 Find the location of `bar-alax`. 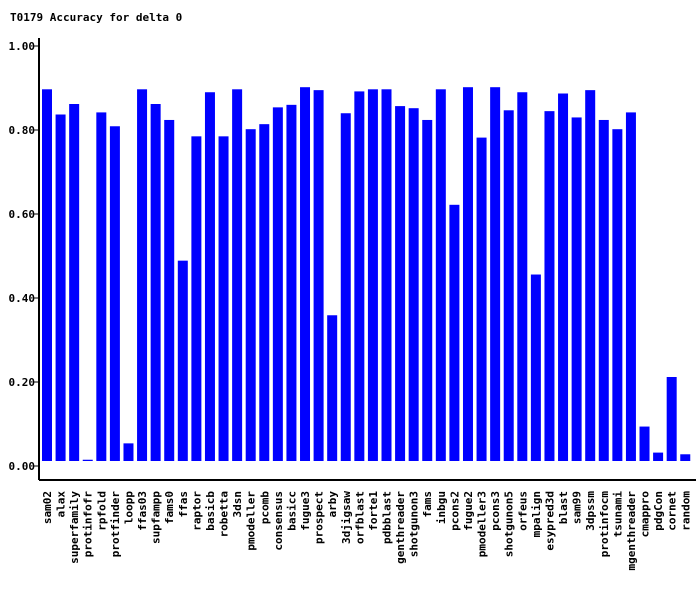

bar-alax is located at coordinates (60, 287).